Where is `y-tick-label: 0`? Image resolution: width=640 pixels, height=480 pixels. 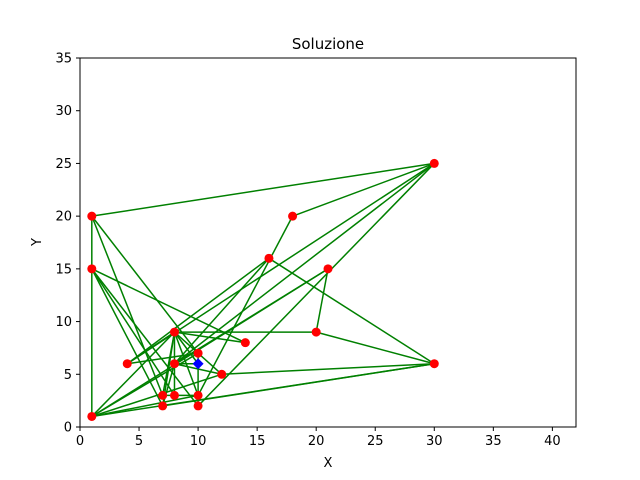 y-tick-label: 0 is located at coordinates (68, 428).